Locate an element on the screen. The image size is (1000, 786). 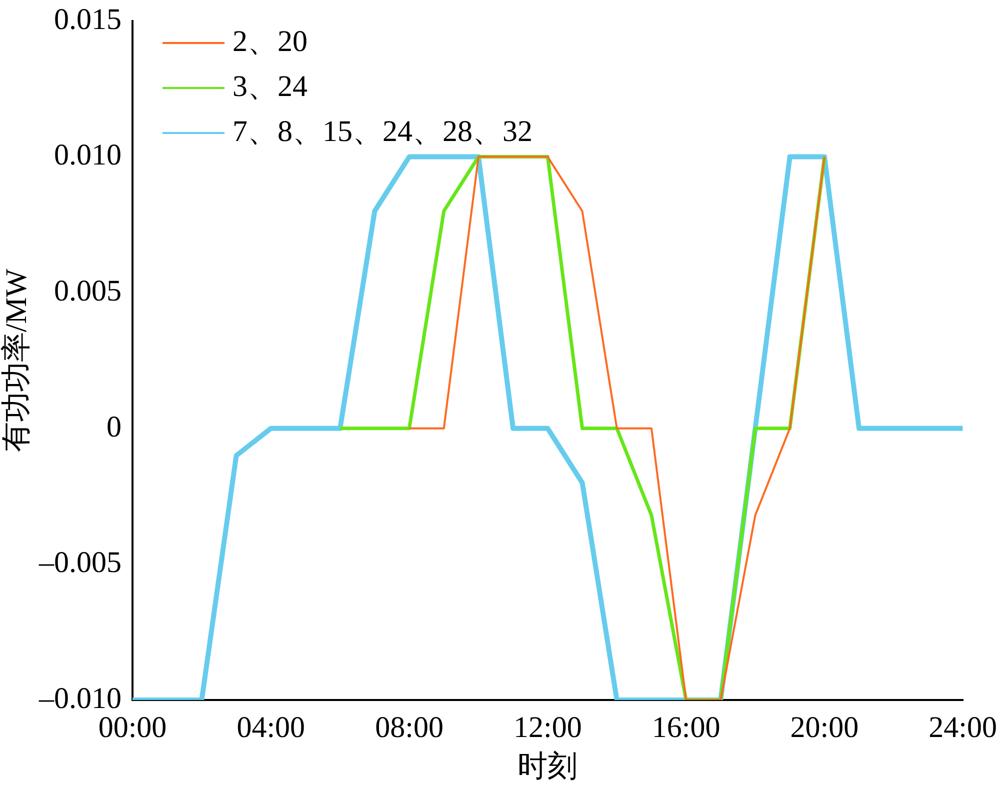
x-tick-label: 16:00 is located at coordinates (686, 727).